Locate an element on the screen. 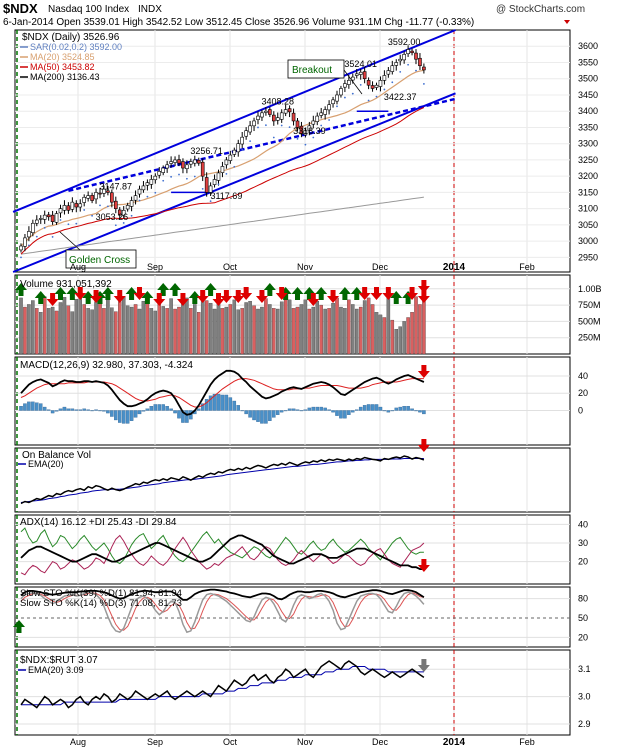  legend-entry: EMA(20) is located at coordinates (46, 464).